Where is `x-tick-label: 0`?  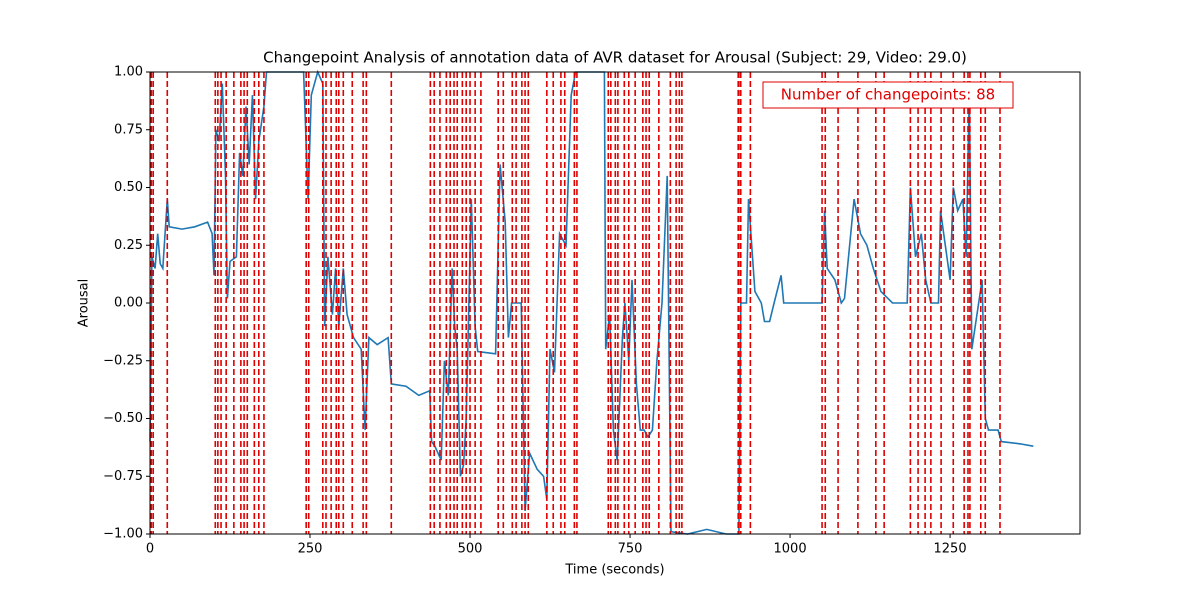 x-tick-label: 0 is located at coordinates (150, 549).